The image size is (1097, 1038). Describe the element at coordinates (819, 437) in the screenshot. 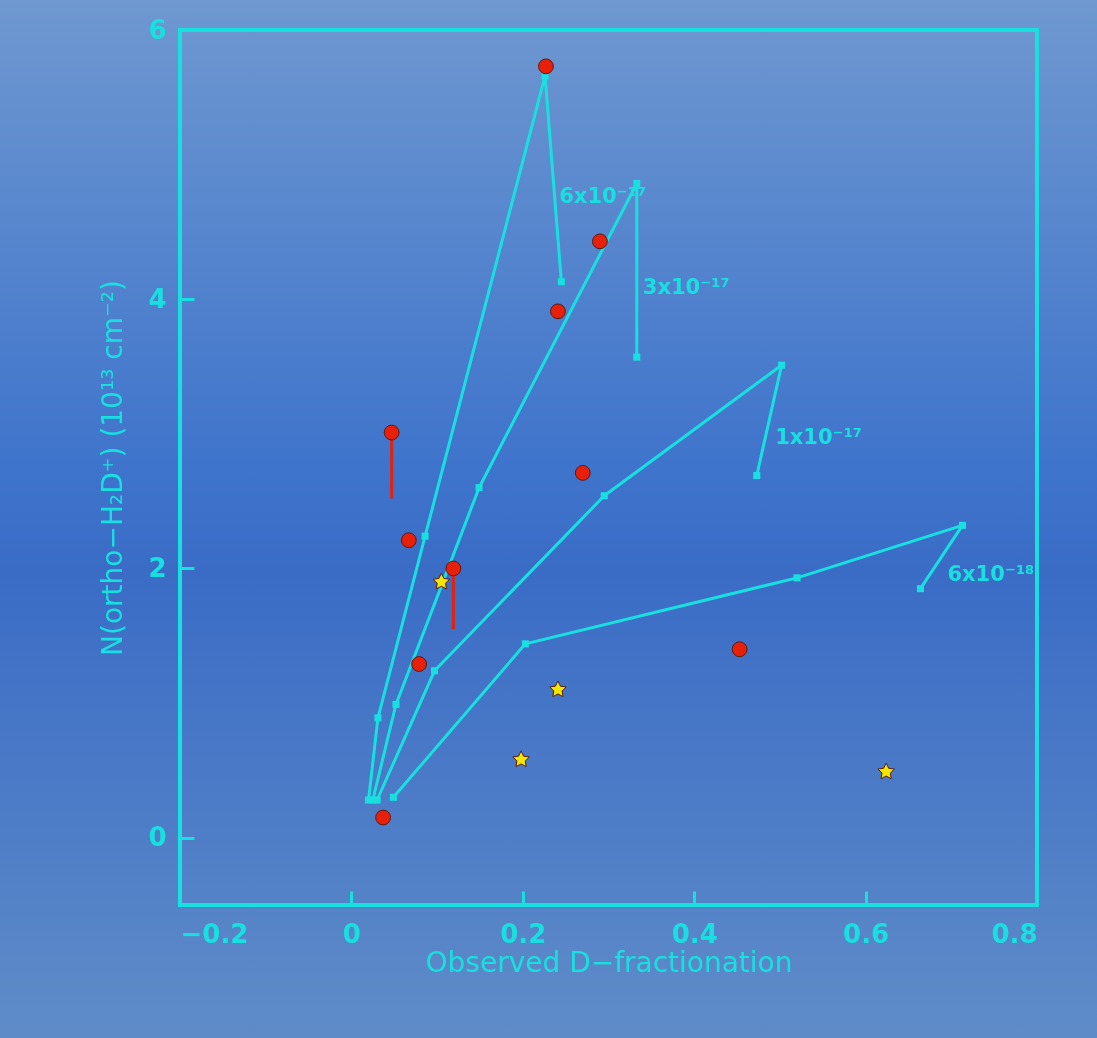

I see `series-label: 1x10⁻¹⁷` at that location.